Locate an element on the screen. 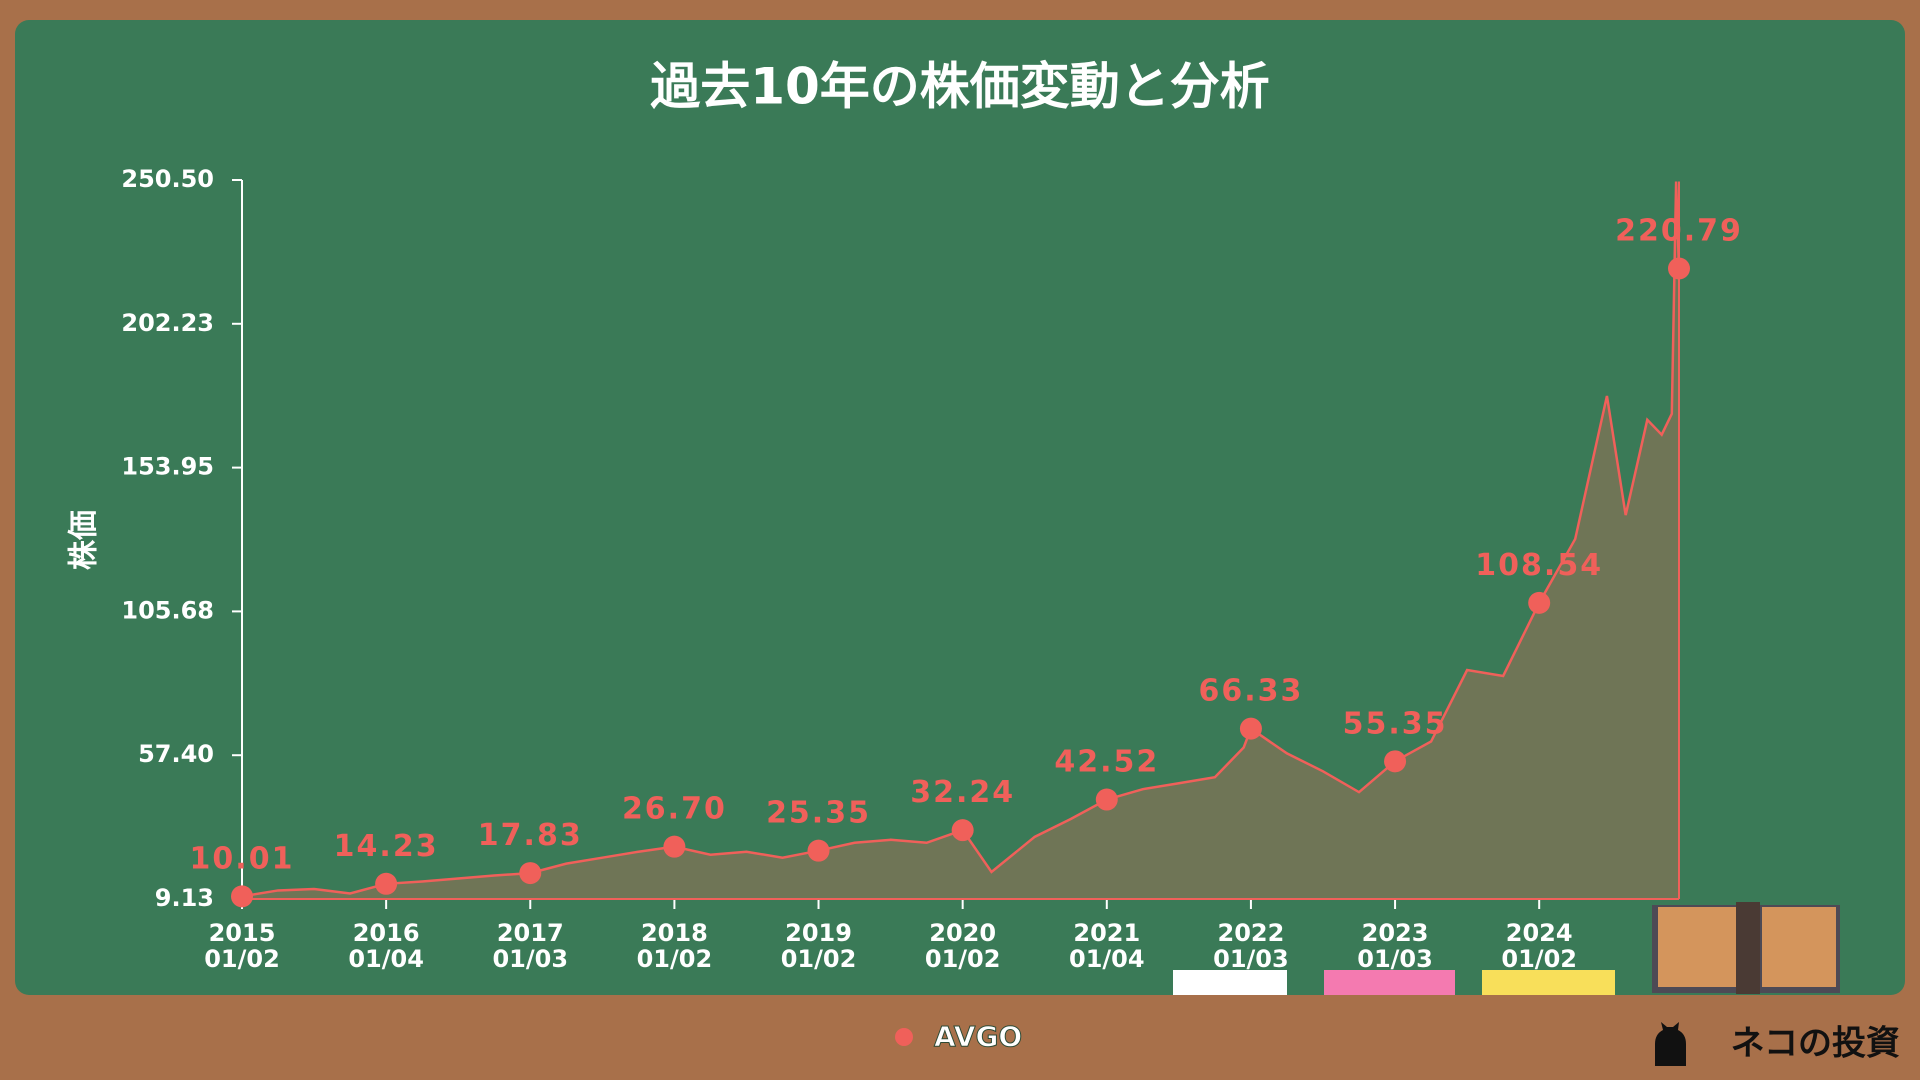 The height and width of the screenshot is (1084, 1920). y-tick-label: 57.40 is located at coordinates (176, 754).